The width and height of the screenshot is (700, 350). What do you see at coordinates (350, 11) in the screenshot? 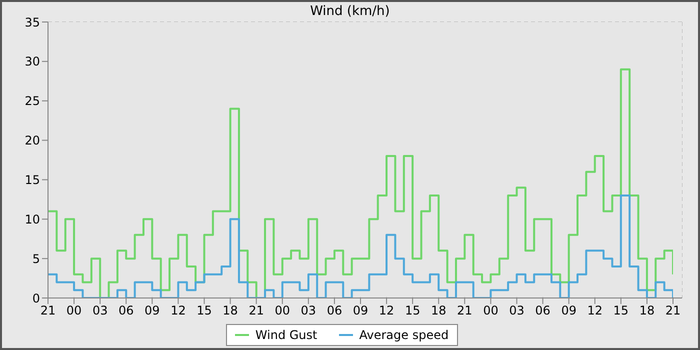
I see `chart-title: Wind (km/h)` at bounding box center [350, 11].